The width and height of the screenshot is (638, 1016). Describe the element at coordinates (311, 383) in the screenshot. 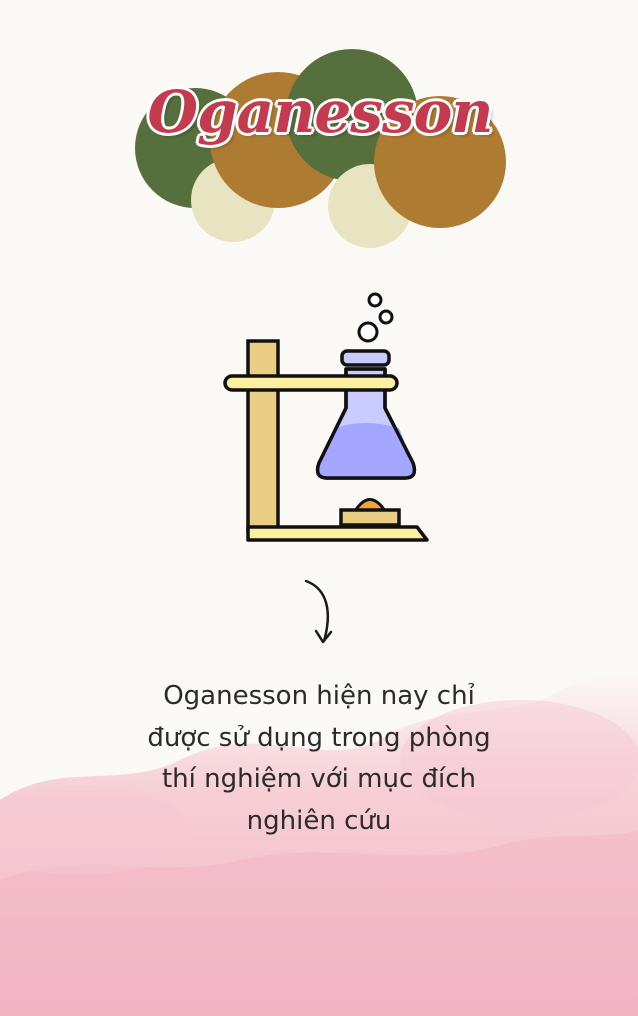

I see `stand-clamp-arm` at that location.